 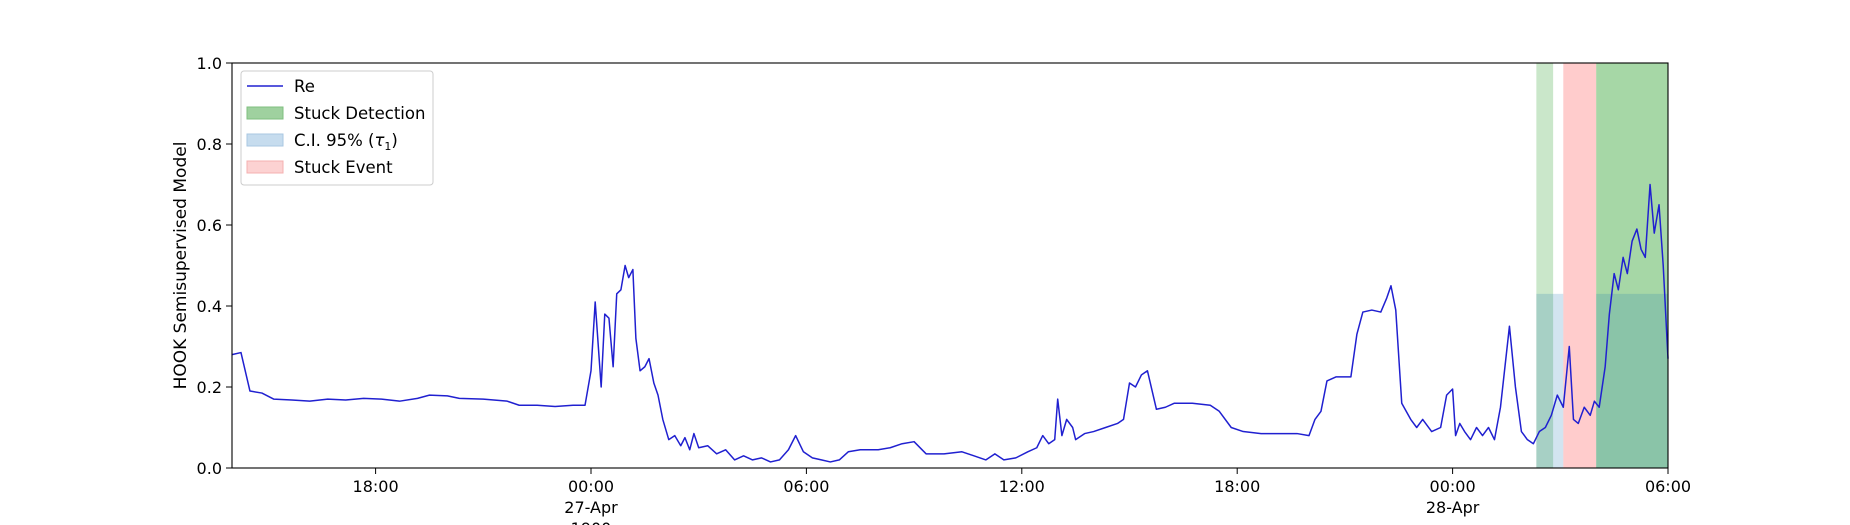 What do you see at coordinates (806, 486) in the screenshot?
I see `x-tick-label-2: 06:00` at bounding box center [806, 486].